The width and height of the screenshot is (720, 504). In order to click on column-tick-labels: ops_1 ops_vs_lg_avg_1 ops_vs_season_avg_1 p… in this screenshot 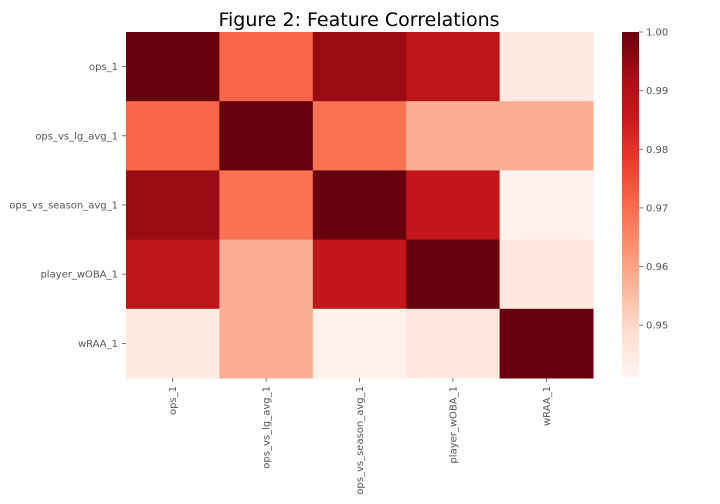, I will do `click(360, 436)`.